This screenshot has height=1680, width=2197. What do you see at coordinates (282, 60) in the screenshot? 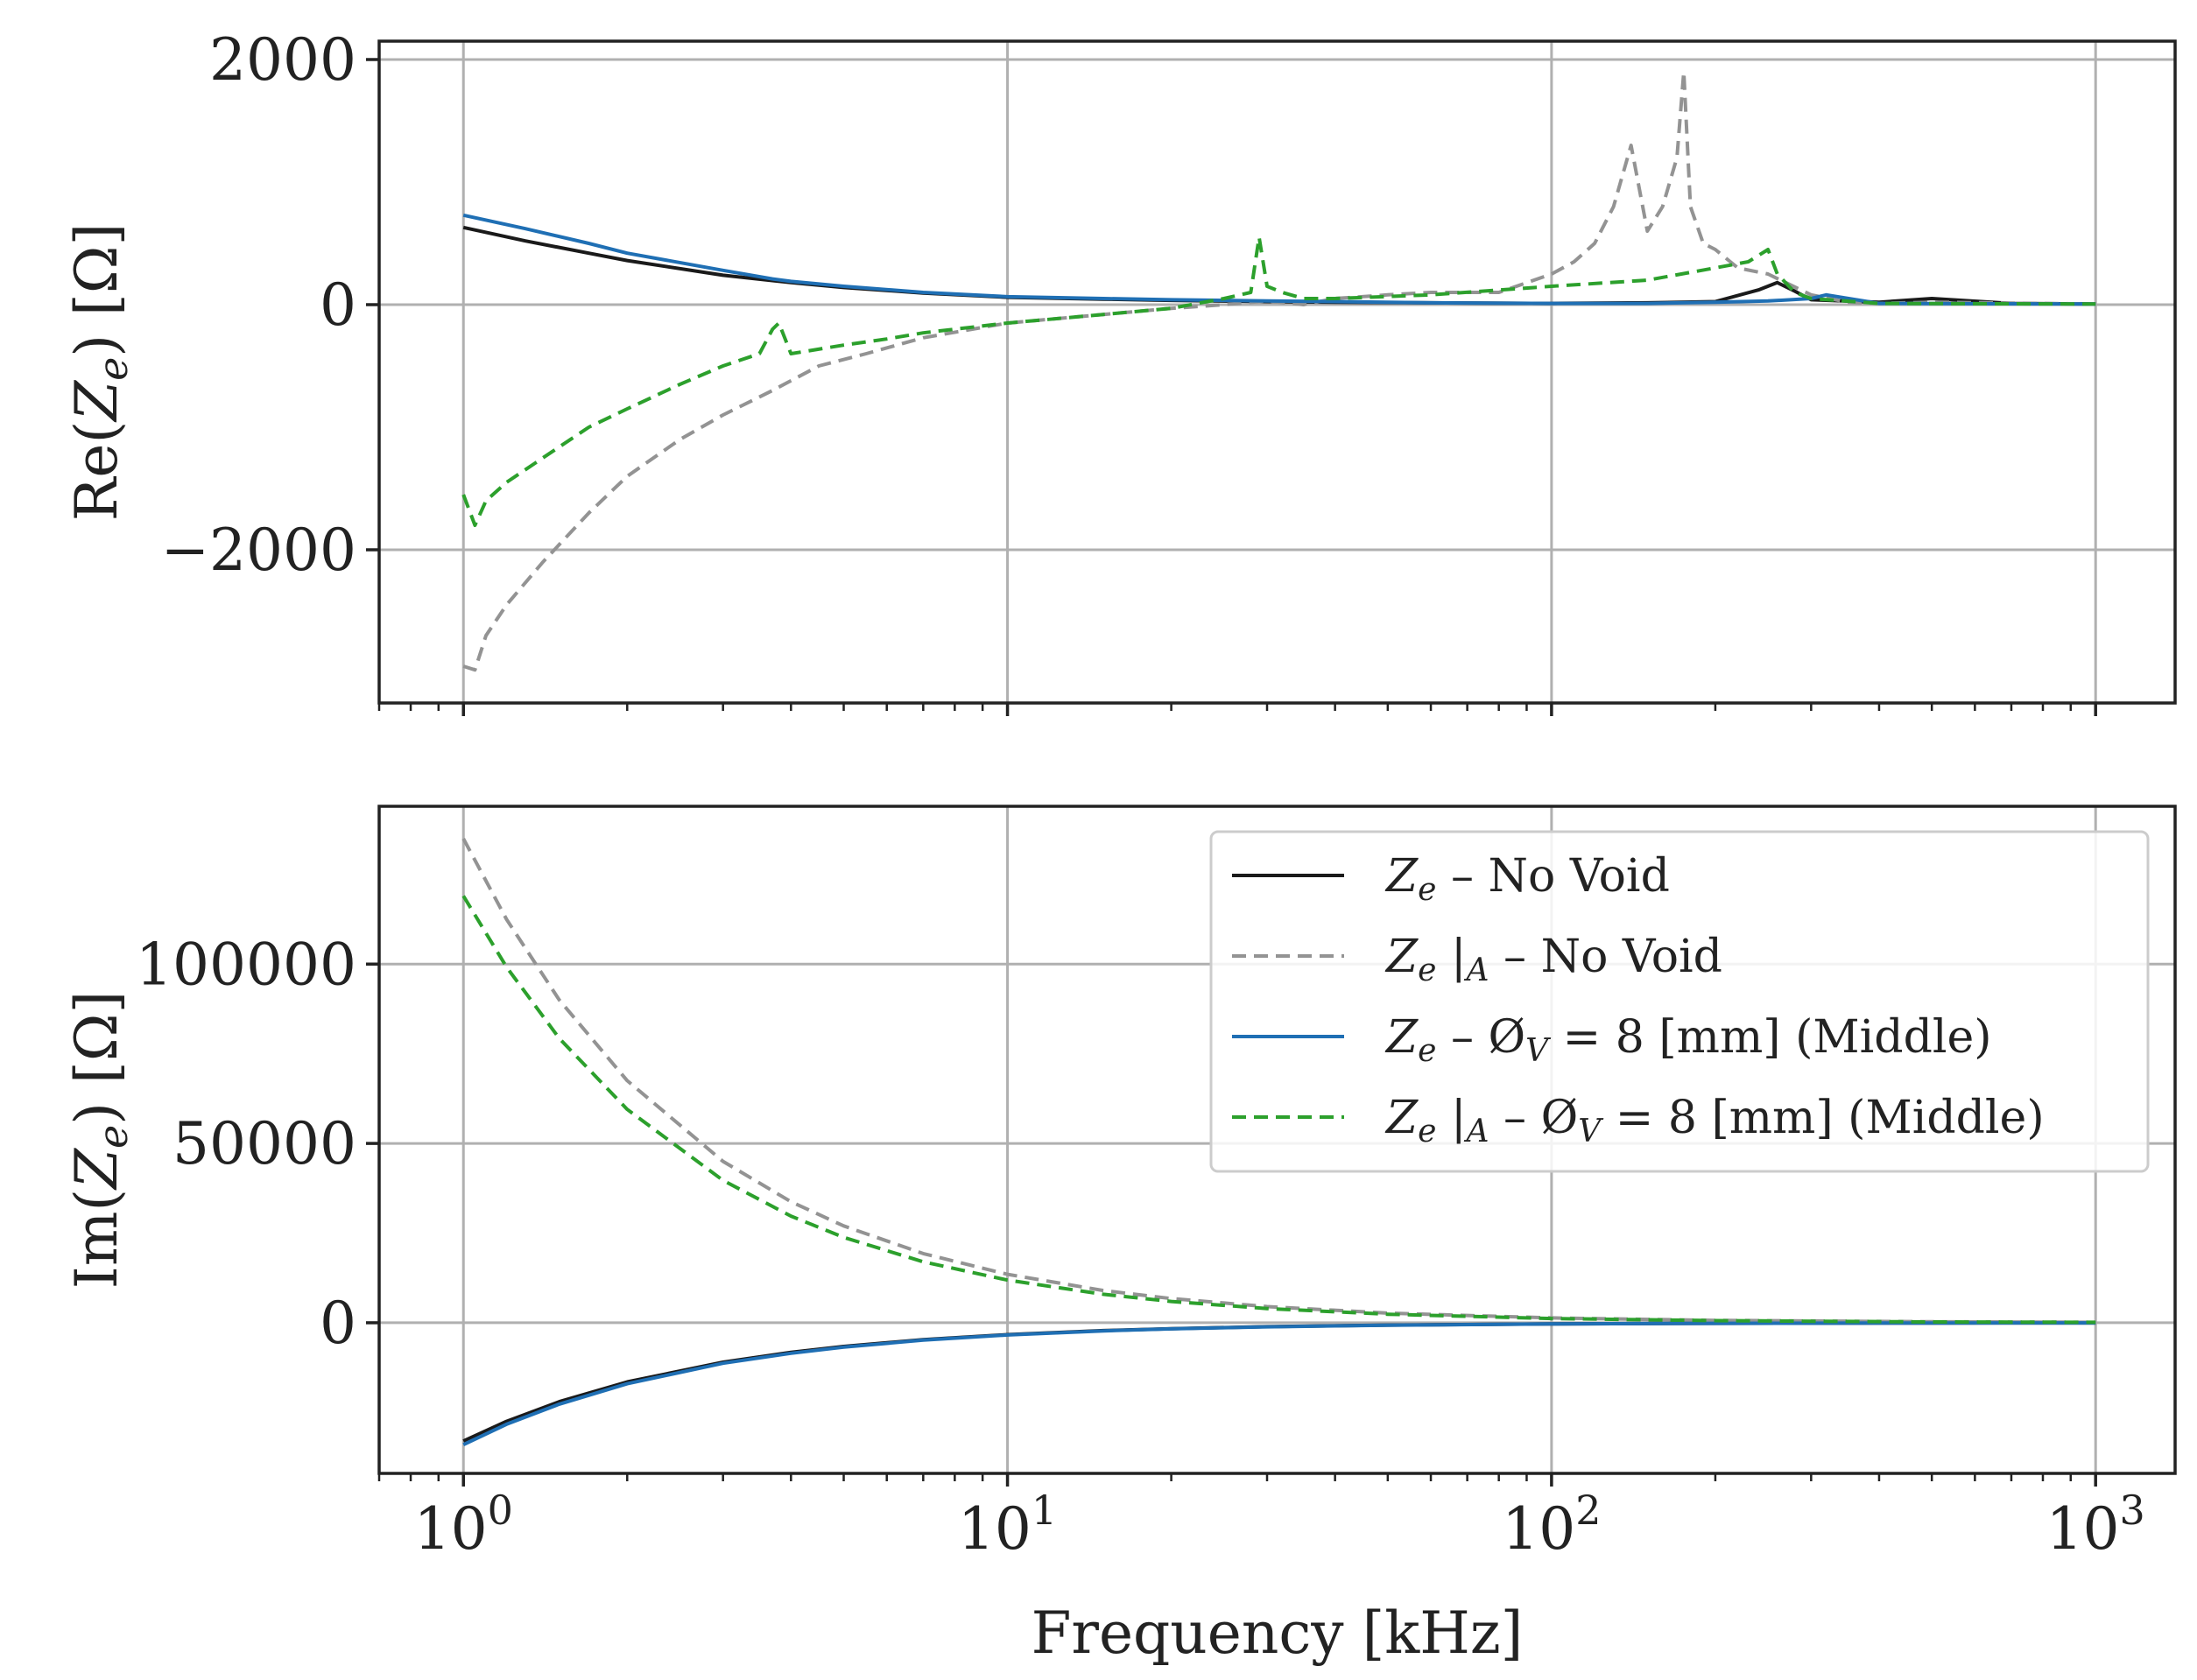
I see `y-tick-label: 2000` at bounding box center [282, 60].